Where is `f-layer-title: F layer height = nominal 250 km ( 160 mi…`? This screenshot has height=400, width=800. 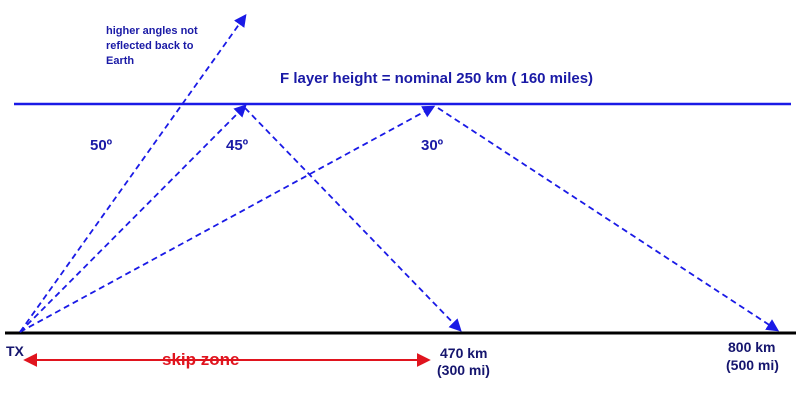
f-layer-title: F layer height = nominal 250 km ( 160 mi… is located at coordinates (436, 78).